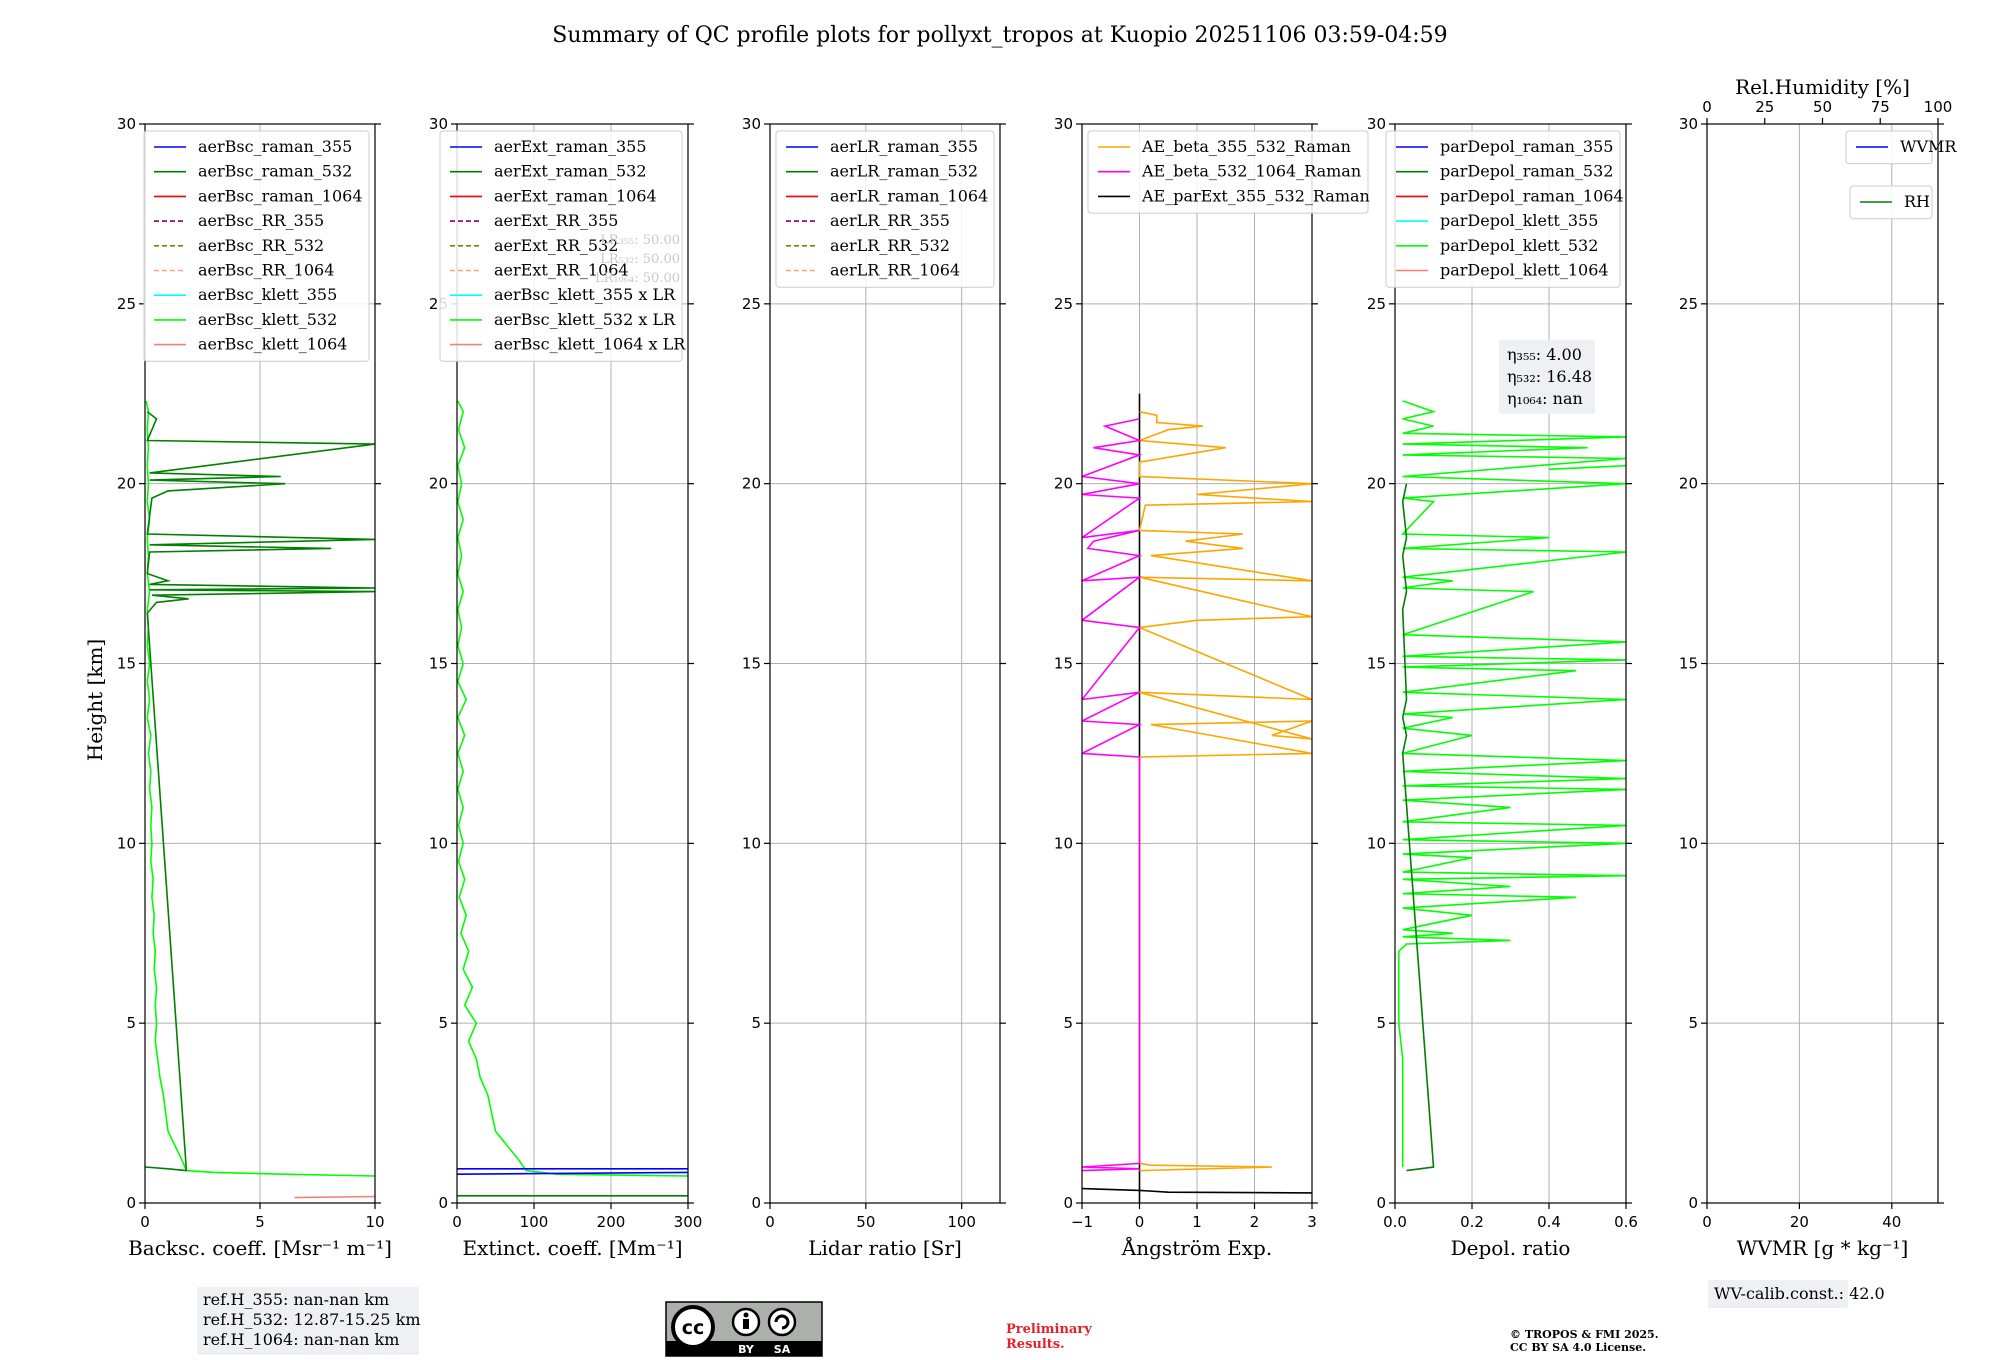 The width and height of the screenshot is (2000, 1360). Describe the element at coordinates (904, 146) in the screenshot. I see `legend-label: aerLR_raman_355` at that location.